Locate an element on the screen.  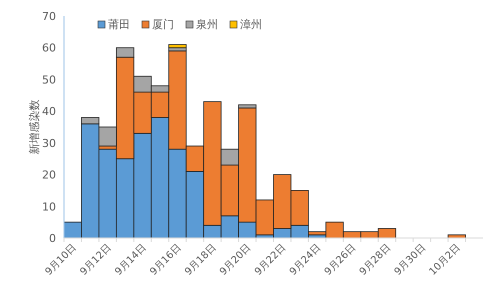
y-tick-label: 30 is located at coordinates (49, 143).